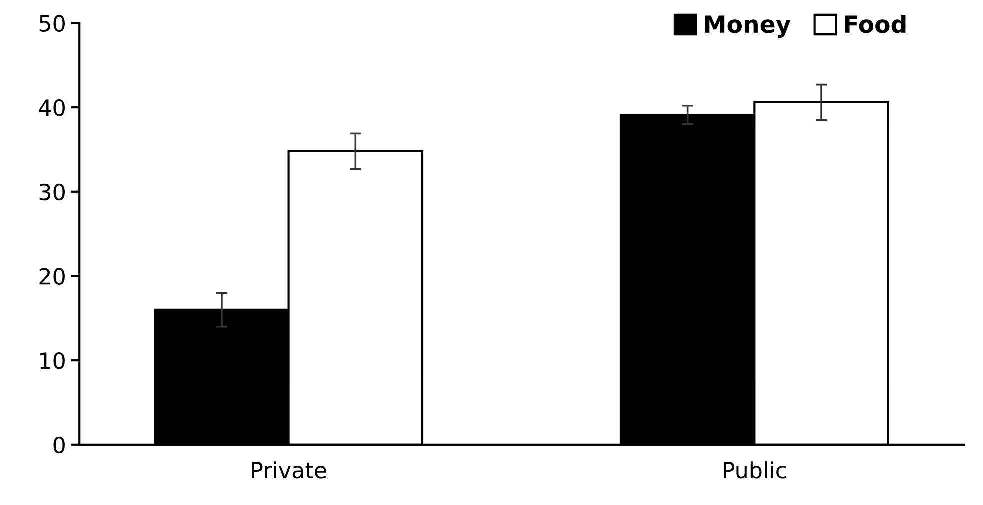 The image size is (983, 505). What do you see at coordinates (748, 27) in the screenshot?
I see `legend-label: Money` at bounding box center [748, 27].